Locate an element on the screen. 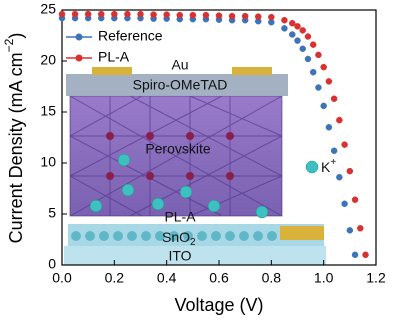 This screenshot has height=329, width=394. inset-label: Perovskite is located at coordinates (178, 149).